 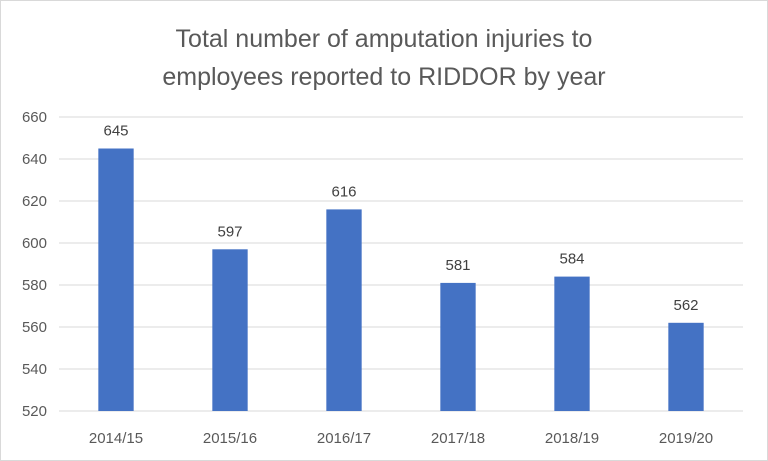 What do you see at coordinates (34, 285) in the screenshot?
I see `y-tick-label: 580` at bounding box center [34, 285].